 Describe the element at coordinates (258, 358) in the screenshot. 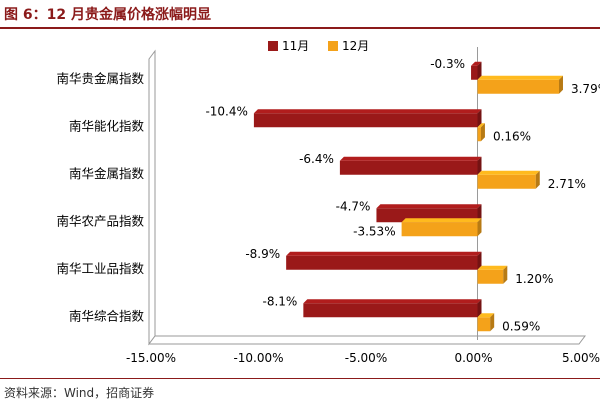

I see `x-tick-label: -10.00%` at that location.